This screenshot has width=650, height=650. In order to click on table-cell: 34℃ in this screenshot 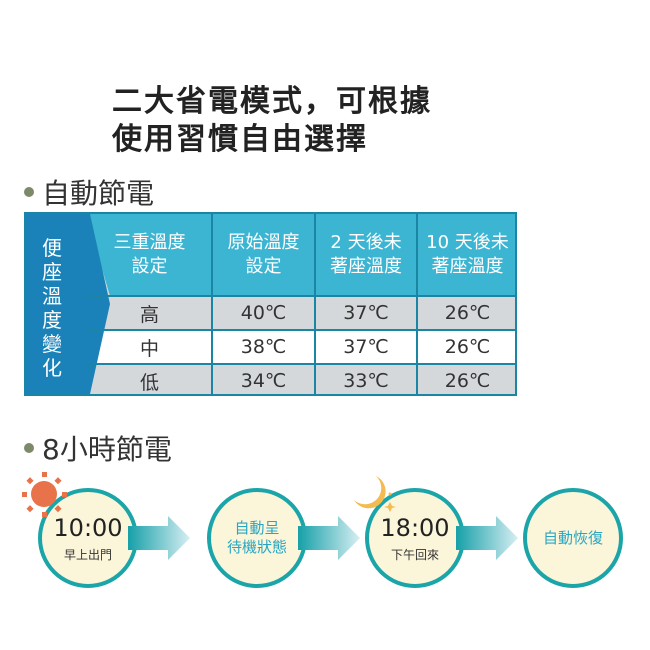, I will do `click(263, 381)`.